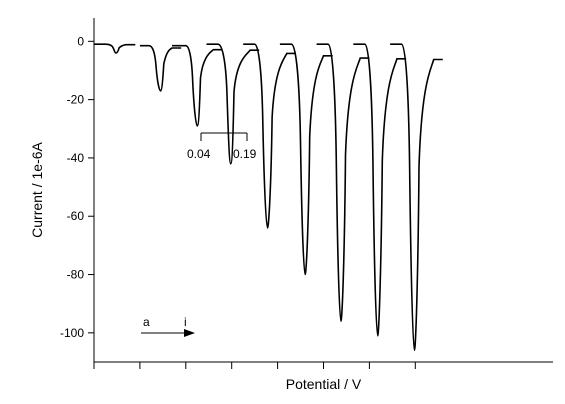  Describe the element at coordinates (254, 365) in the screenshot. I see `x-axis-ticks` at that location.